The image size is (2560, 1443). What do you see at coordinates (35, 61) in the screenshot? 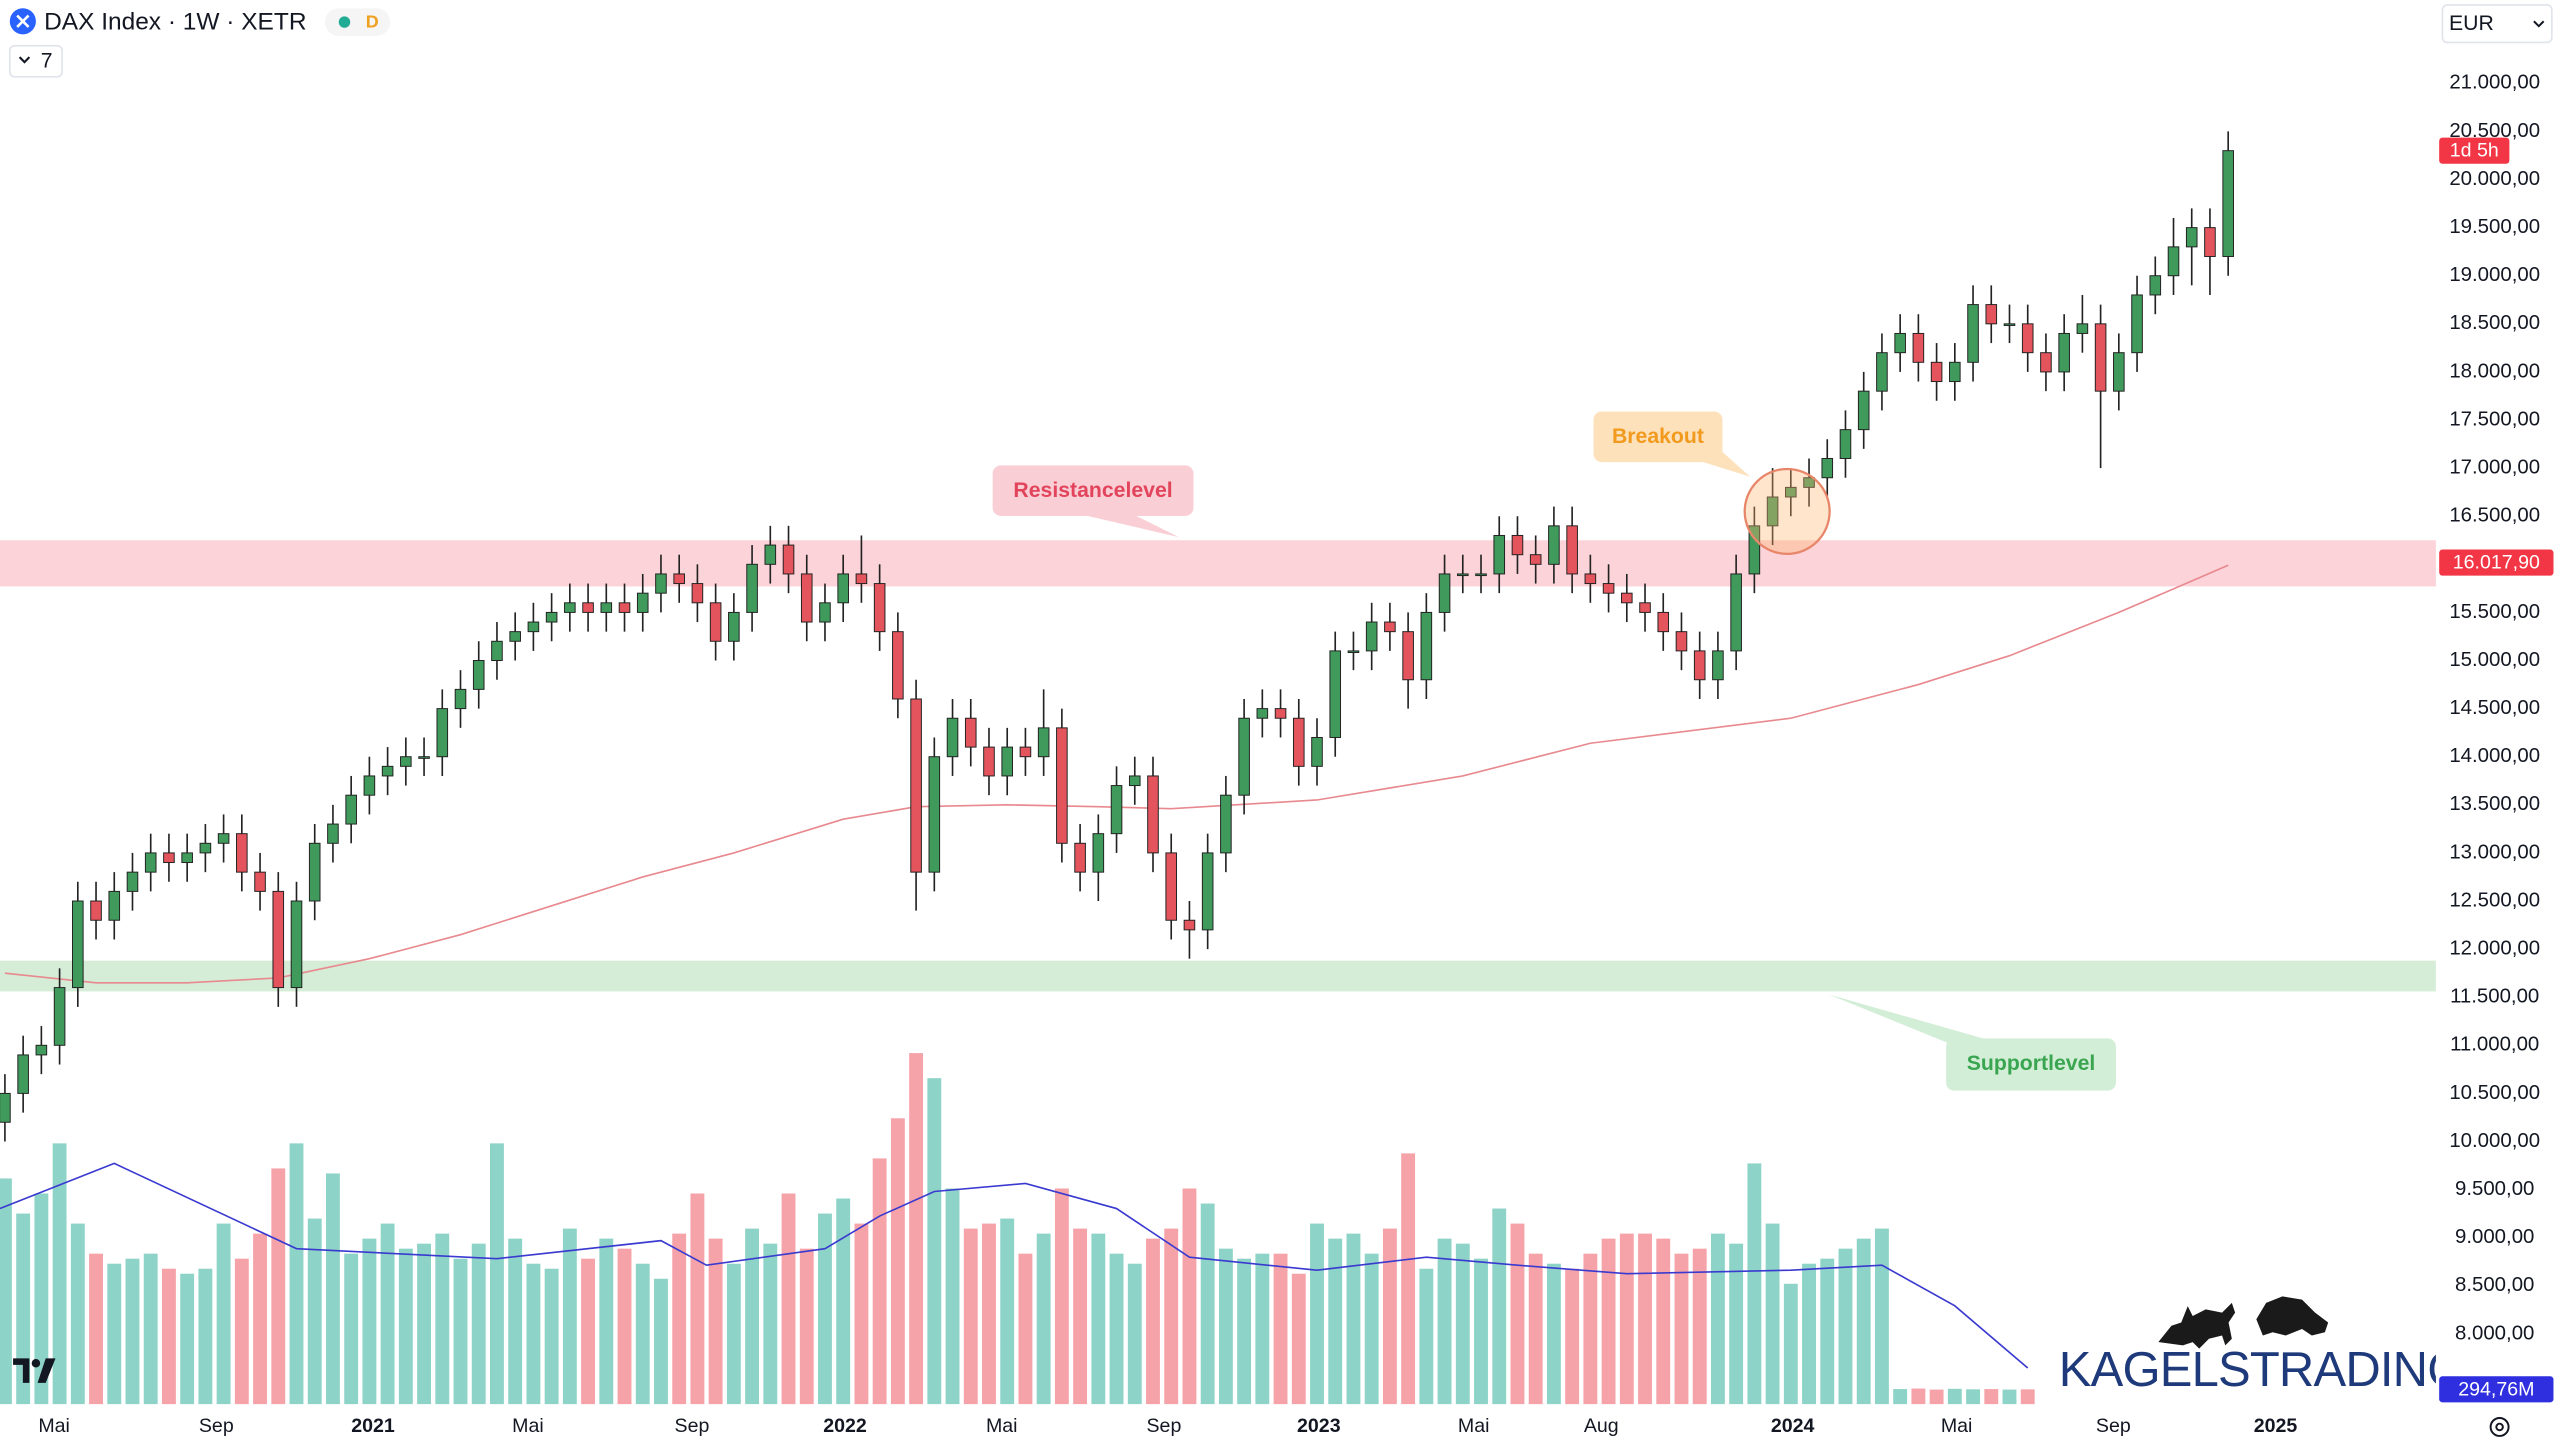
I see `indicator-toggle` at bounding box center [35, 61].